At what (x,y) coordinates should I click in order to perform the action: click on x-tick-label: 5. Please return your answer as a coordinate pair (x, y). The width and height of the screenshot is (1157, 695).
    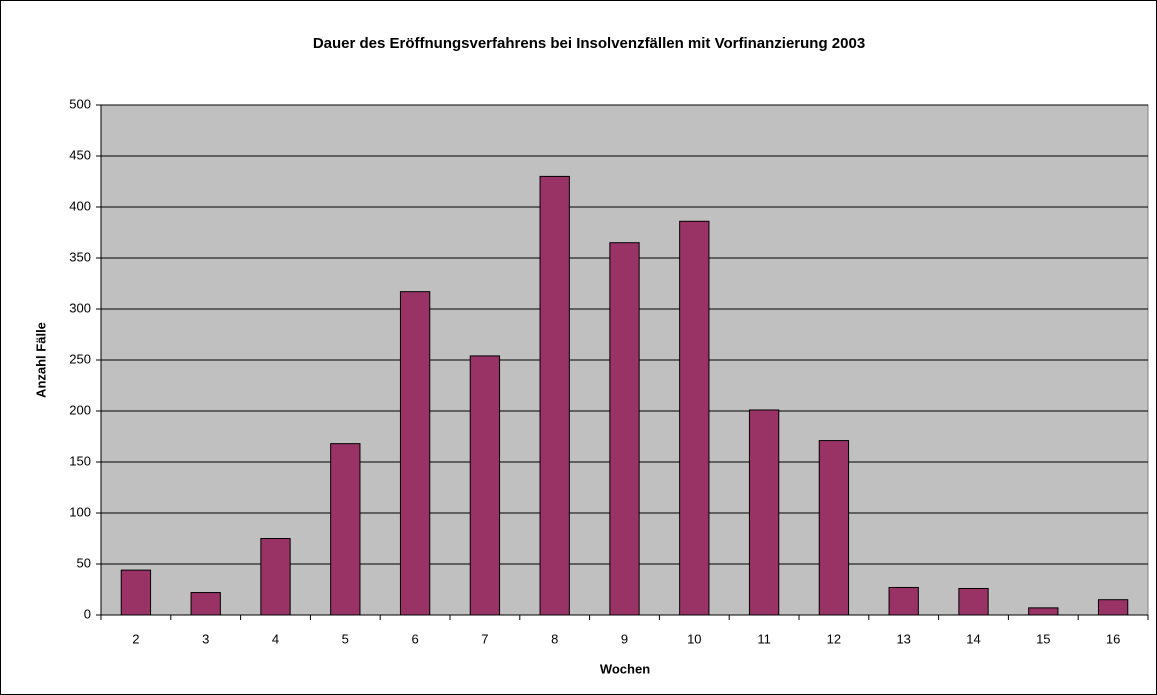
    Looking at the image, I should click on (345, 638).